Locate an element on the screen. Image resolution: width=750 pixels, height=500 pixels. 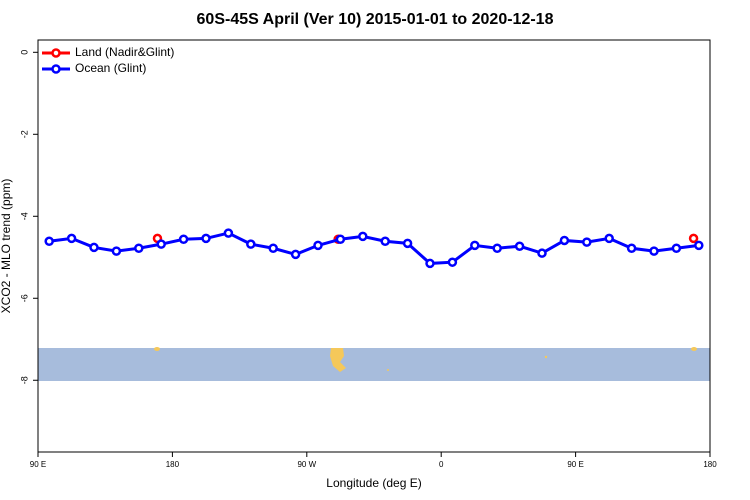
x-axis-label: Longitude (deg E) is located at coordinates (373, 483).